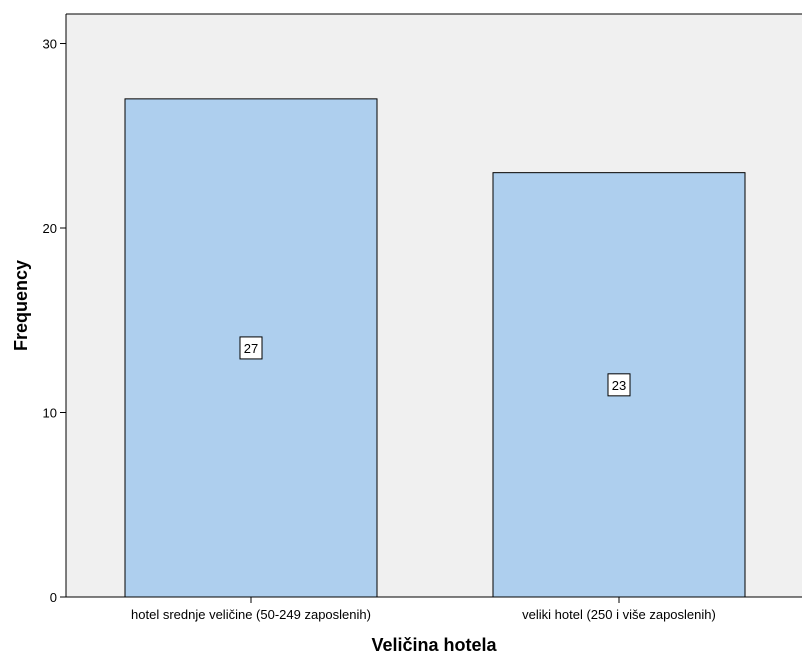 This screenshot has height=655, width=802. What do you see at coordinates (619, 614) in the screenshot?
I see `x-tick-label: veliki hotel (250 i više zaposlenih)` at bounding box center [619, 614].